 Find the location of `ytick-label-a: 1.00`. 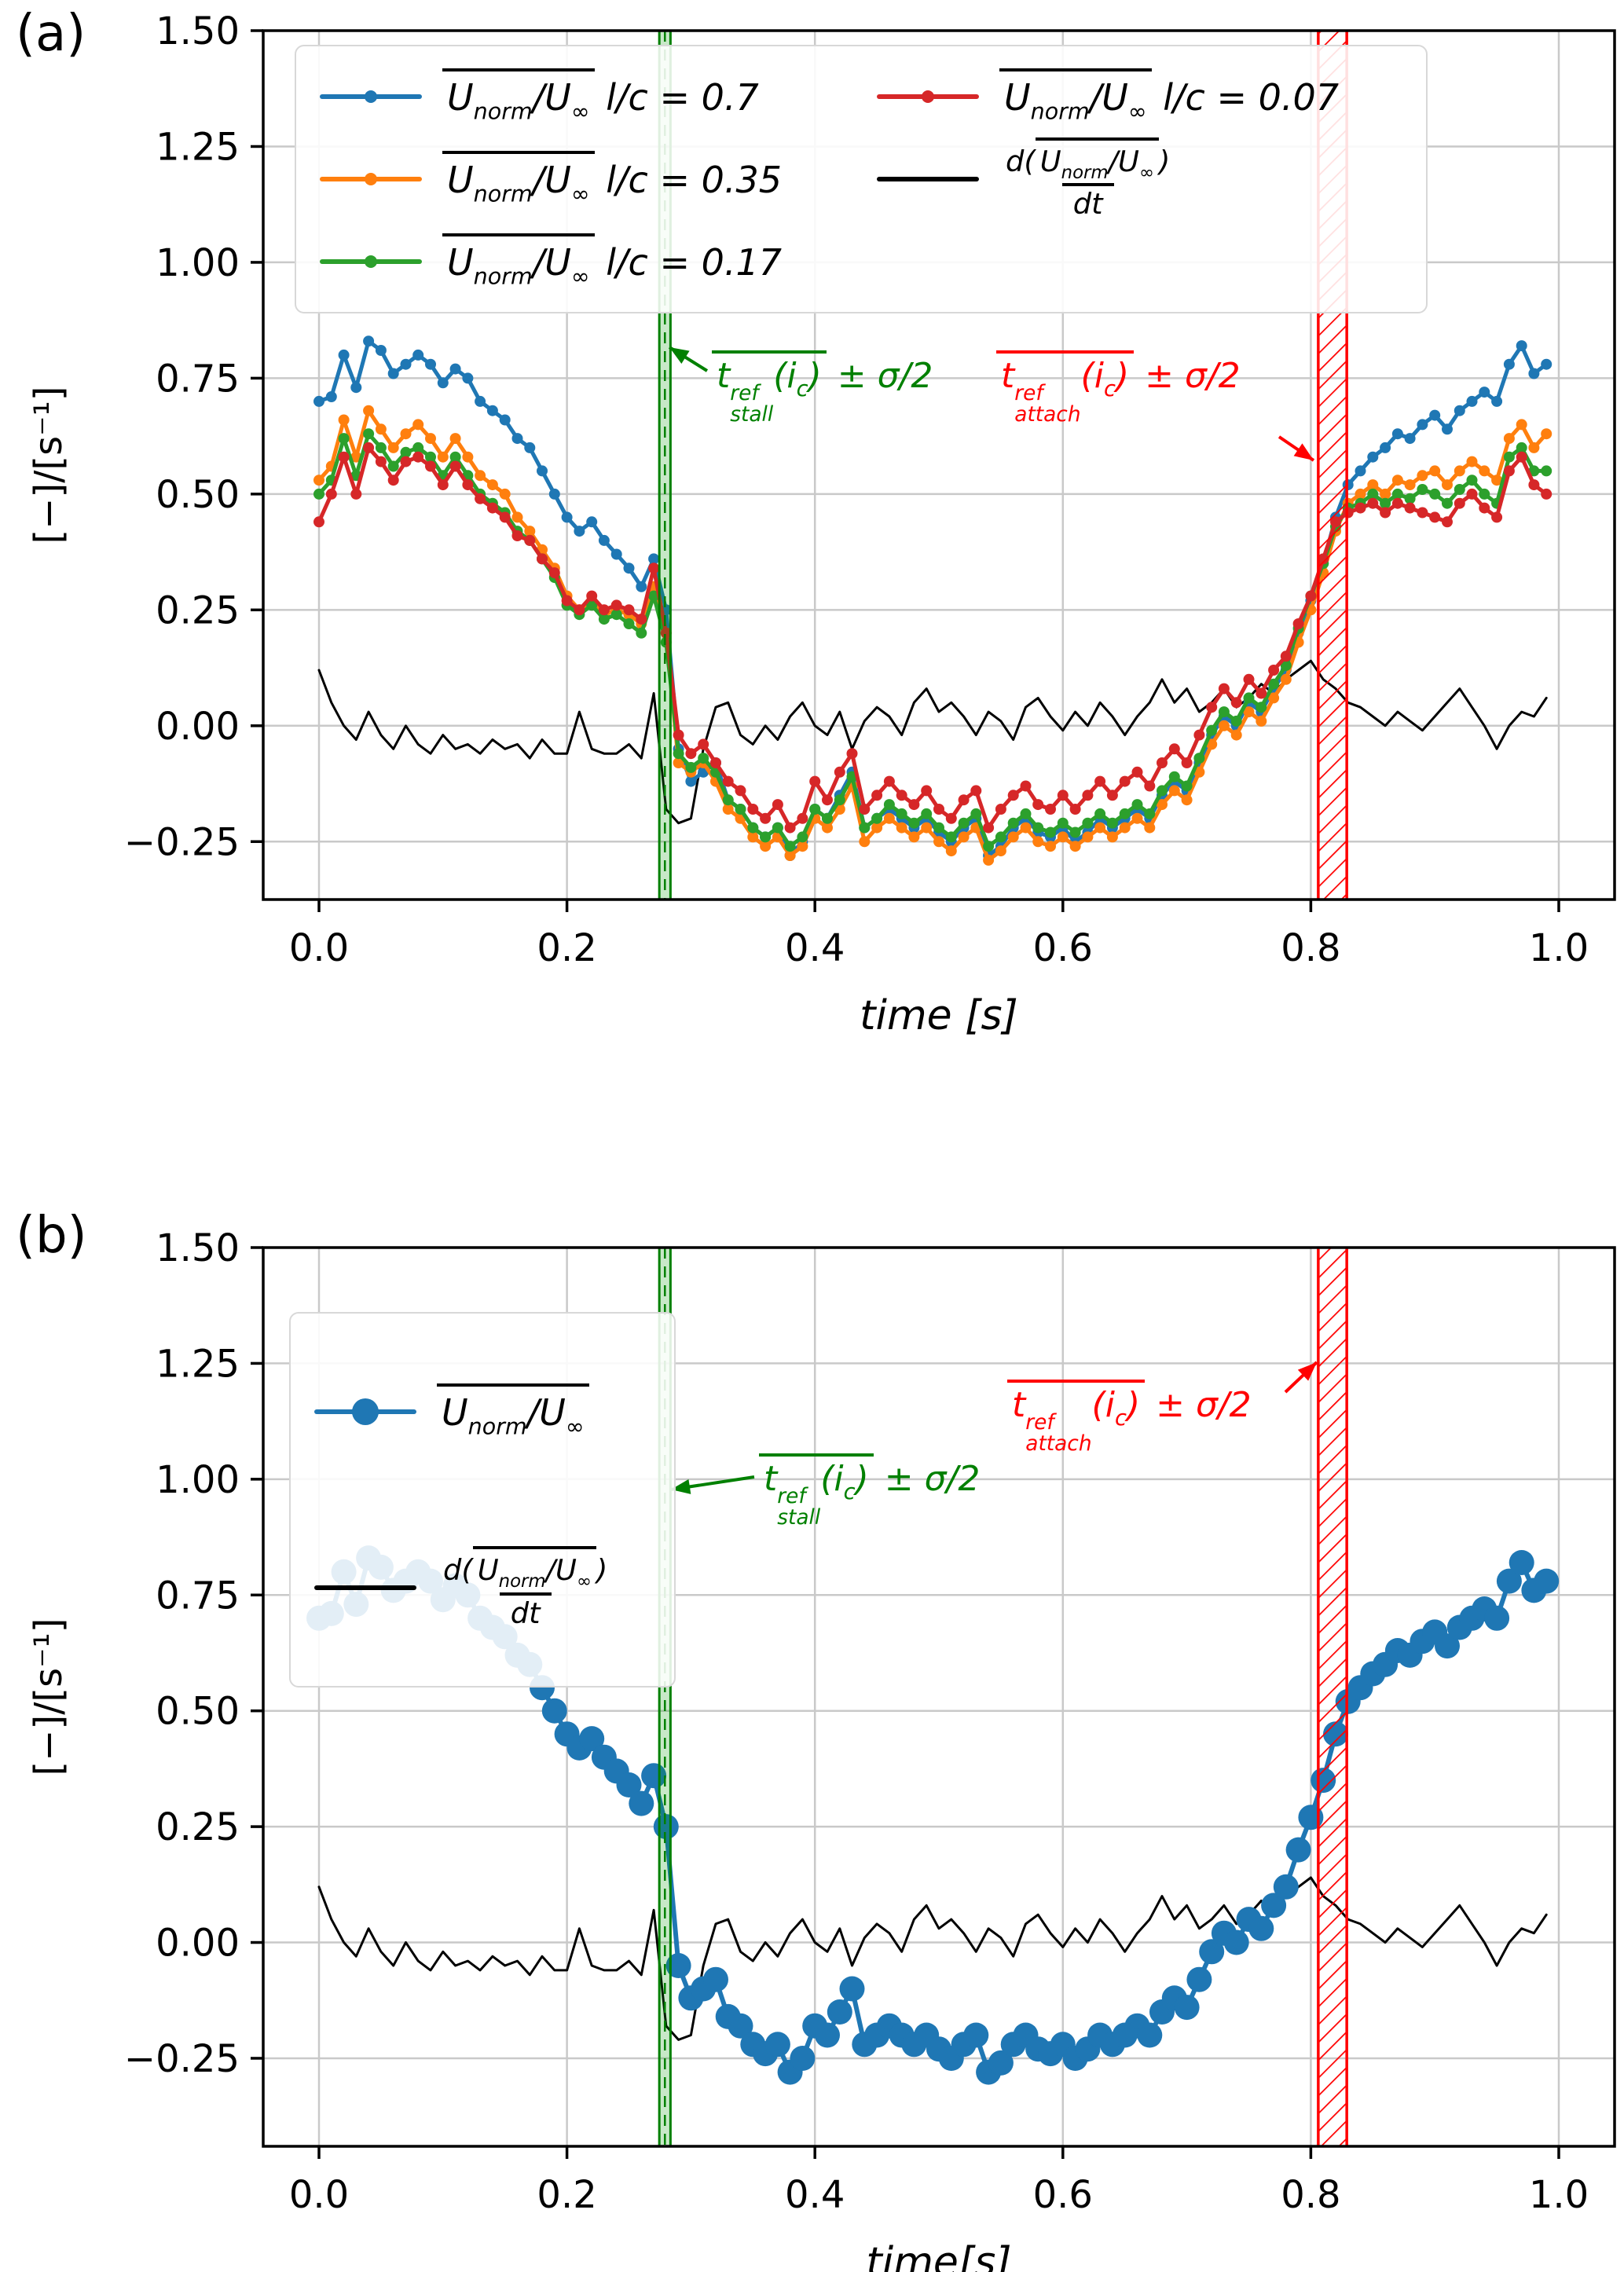

ytick-label-a: 1.00 is located at coordinates (198, 263).